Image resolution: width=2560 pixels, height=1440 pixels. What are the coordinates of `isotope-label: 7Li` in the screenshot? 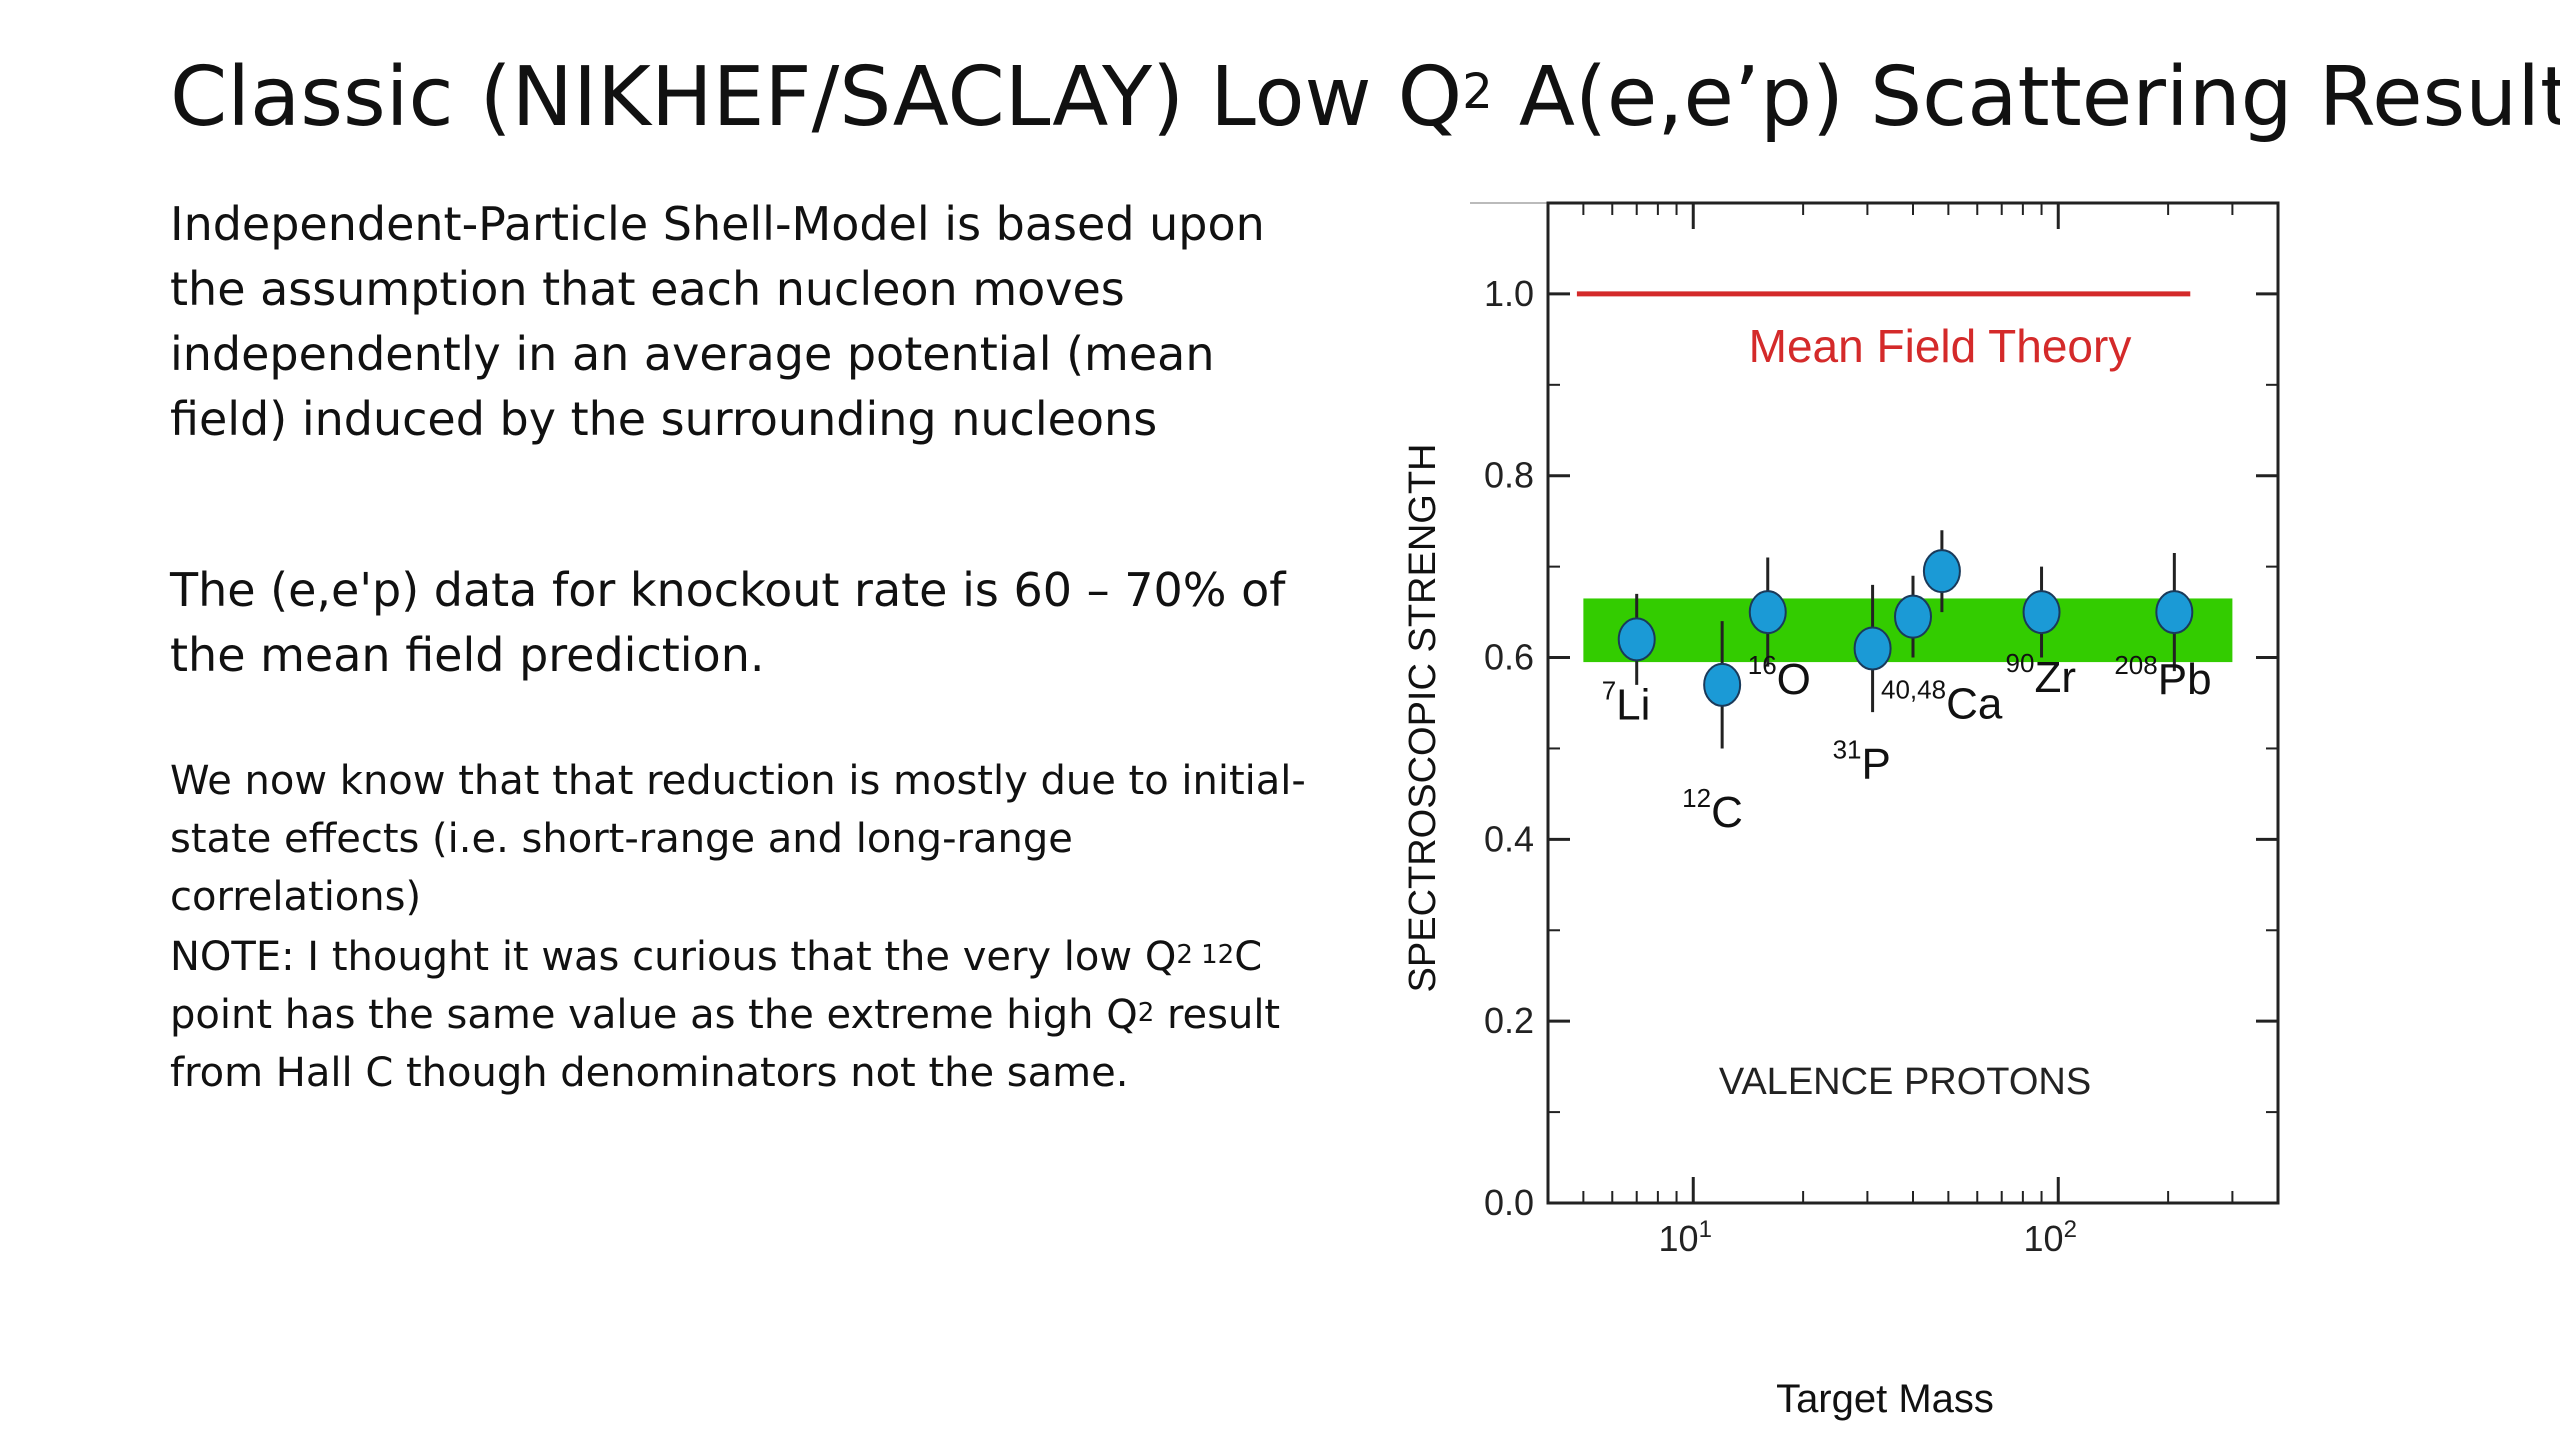 It's located at (1626, 702).